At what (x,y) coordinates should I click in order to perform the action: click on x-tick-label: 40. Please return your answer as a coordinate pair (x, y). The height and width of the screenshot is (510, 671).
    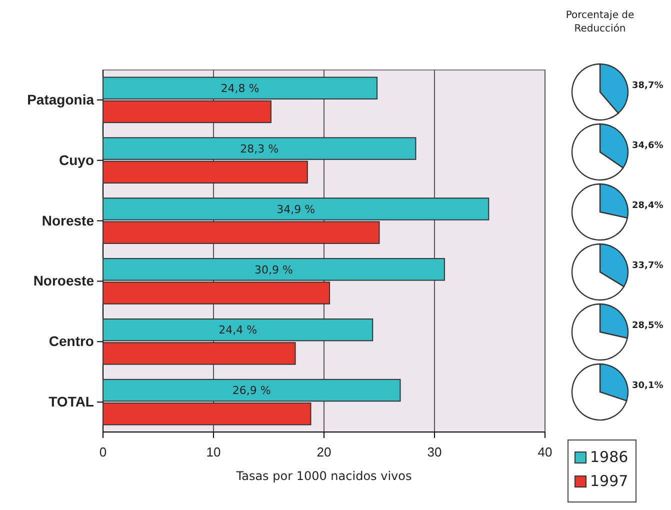
    Looking at the image, I should click on (545, 452).